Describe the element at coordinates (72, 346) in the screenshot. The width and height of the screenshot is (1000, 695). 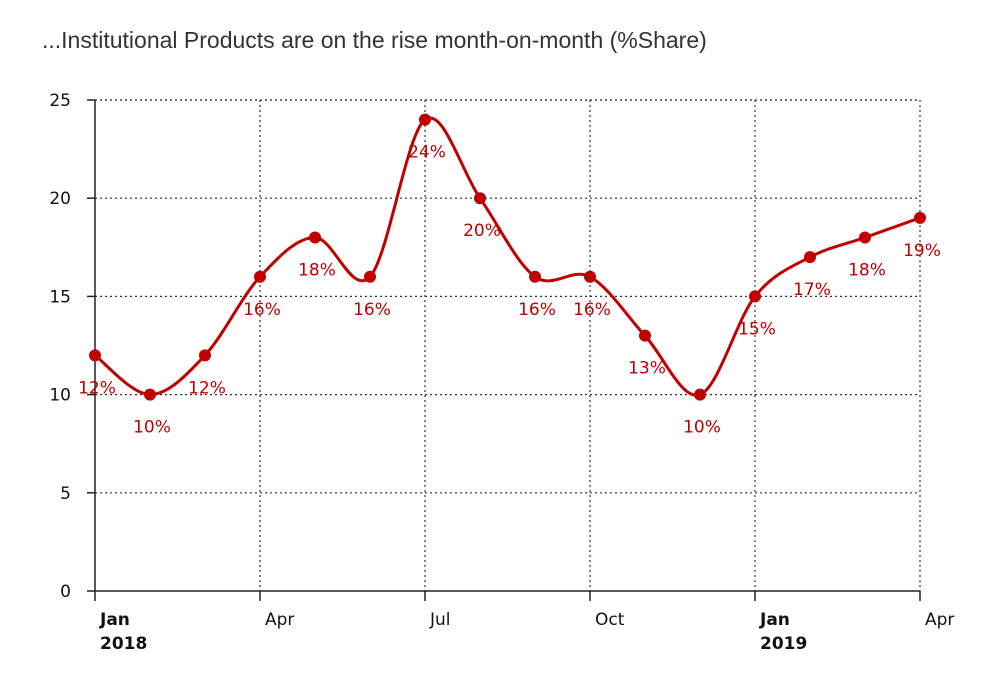
I see `y-axis-ticks: 0 5 10 15 20 25` at that location.